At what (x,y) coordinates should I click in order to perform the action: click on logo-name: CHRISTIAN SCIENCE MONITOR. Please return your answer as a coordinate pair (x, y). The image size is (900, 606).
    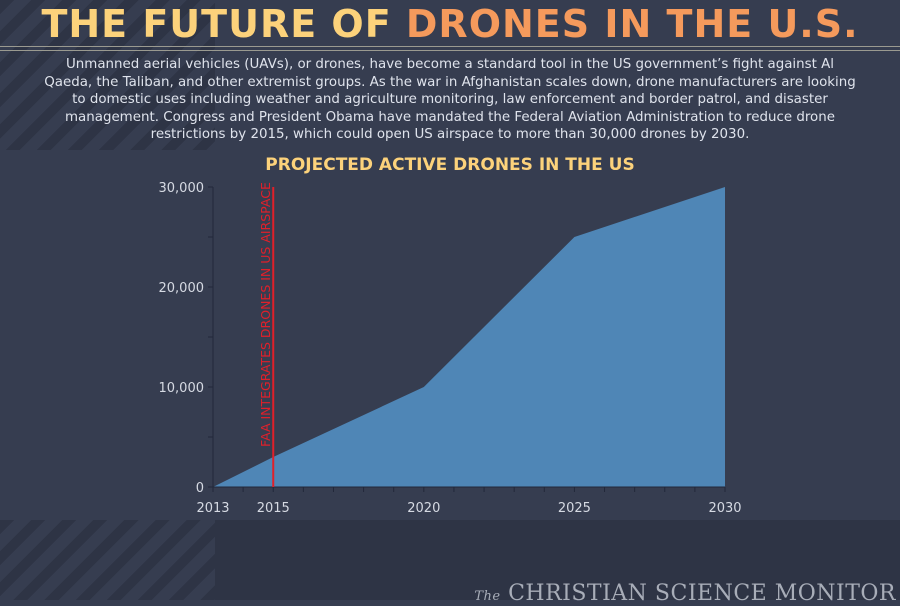
    Looking at the image, I should click on (702, 593).